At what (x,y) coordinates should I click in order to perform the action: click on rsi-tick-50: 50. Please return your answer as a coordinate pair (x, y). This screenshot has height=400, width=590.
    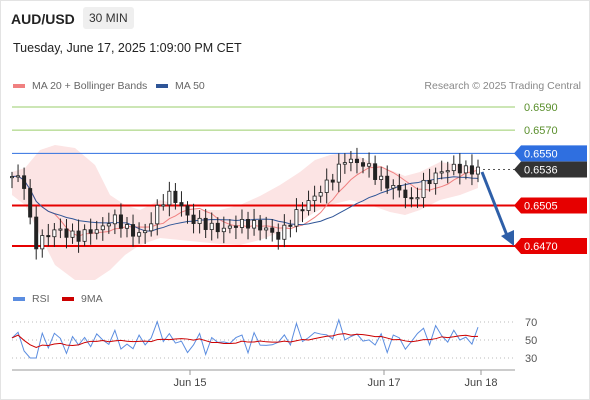
    Looking at the image, I should click on (531, 341).